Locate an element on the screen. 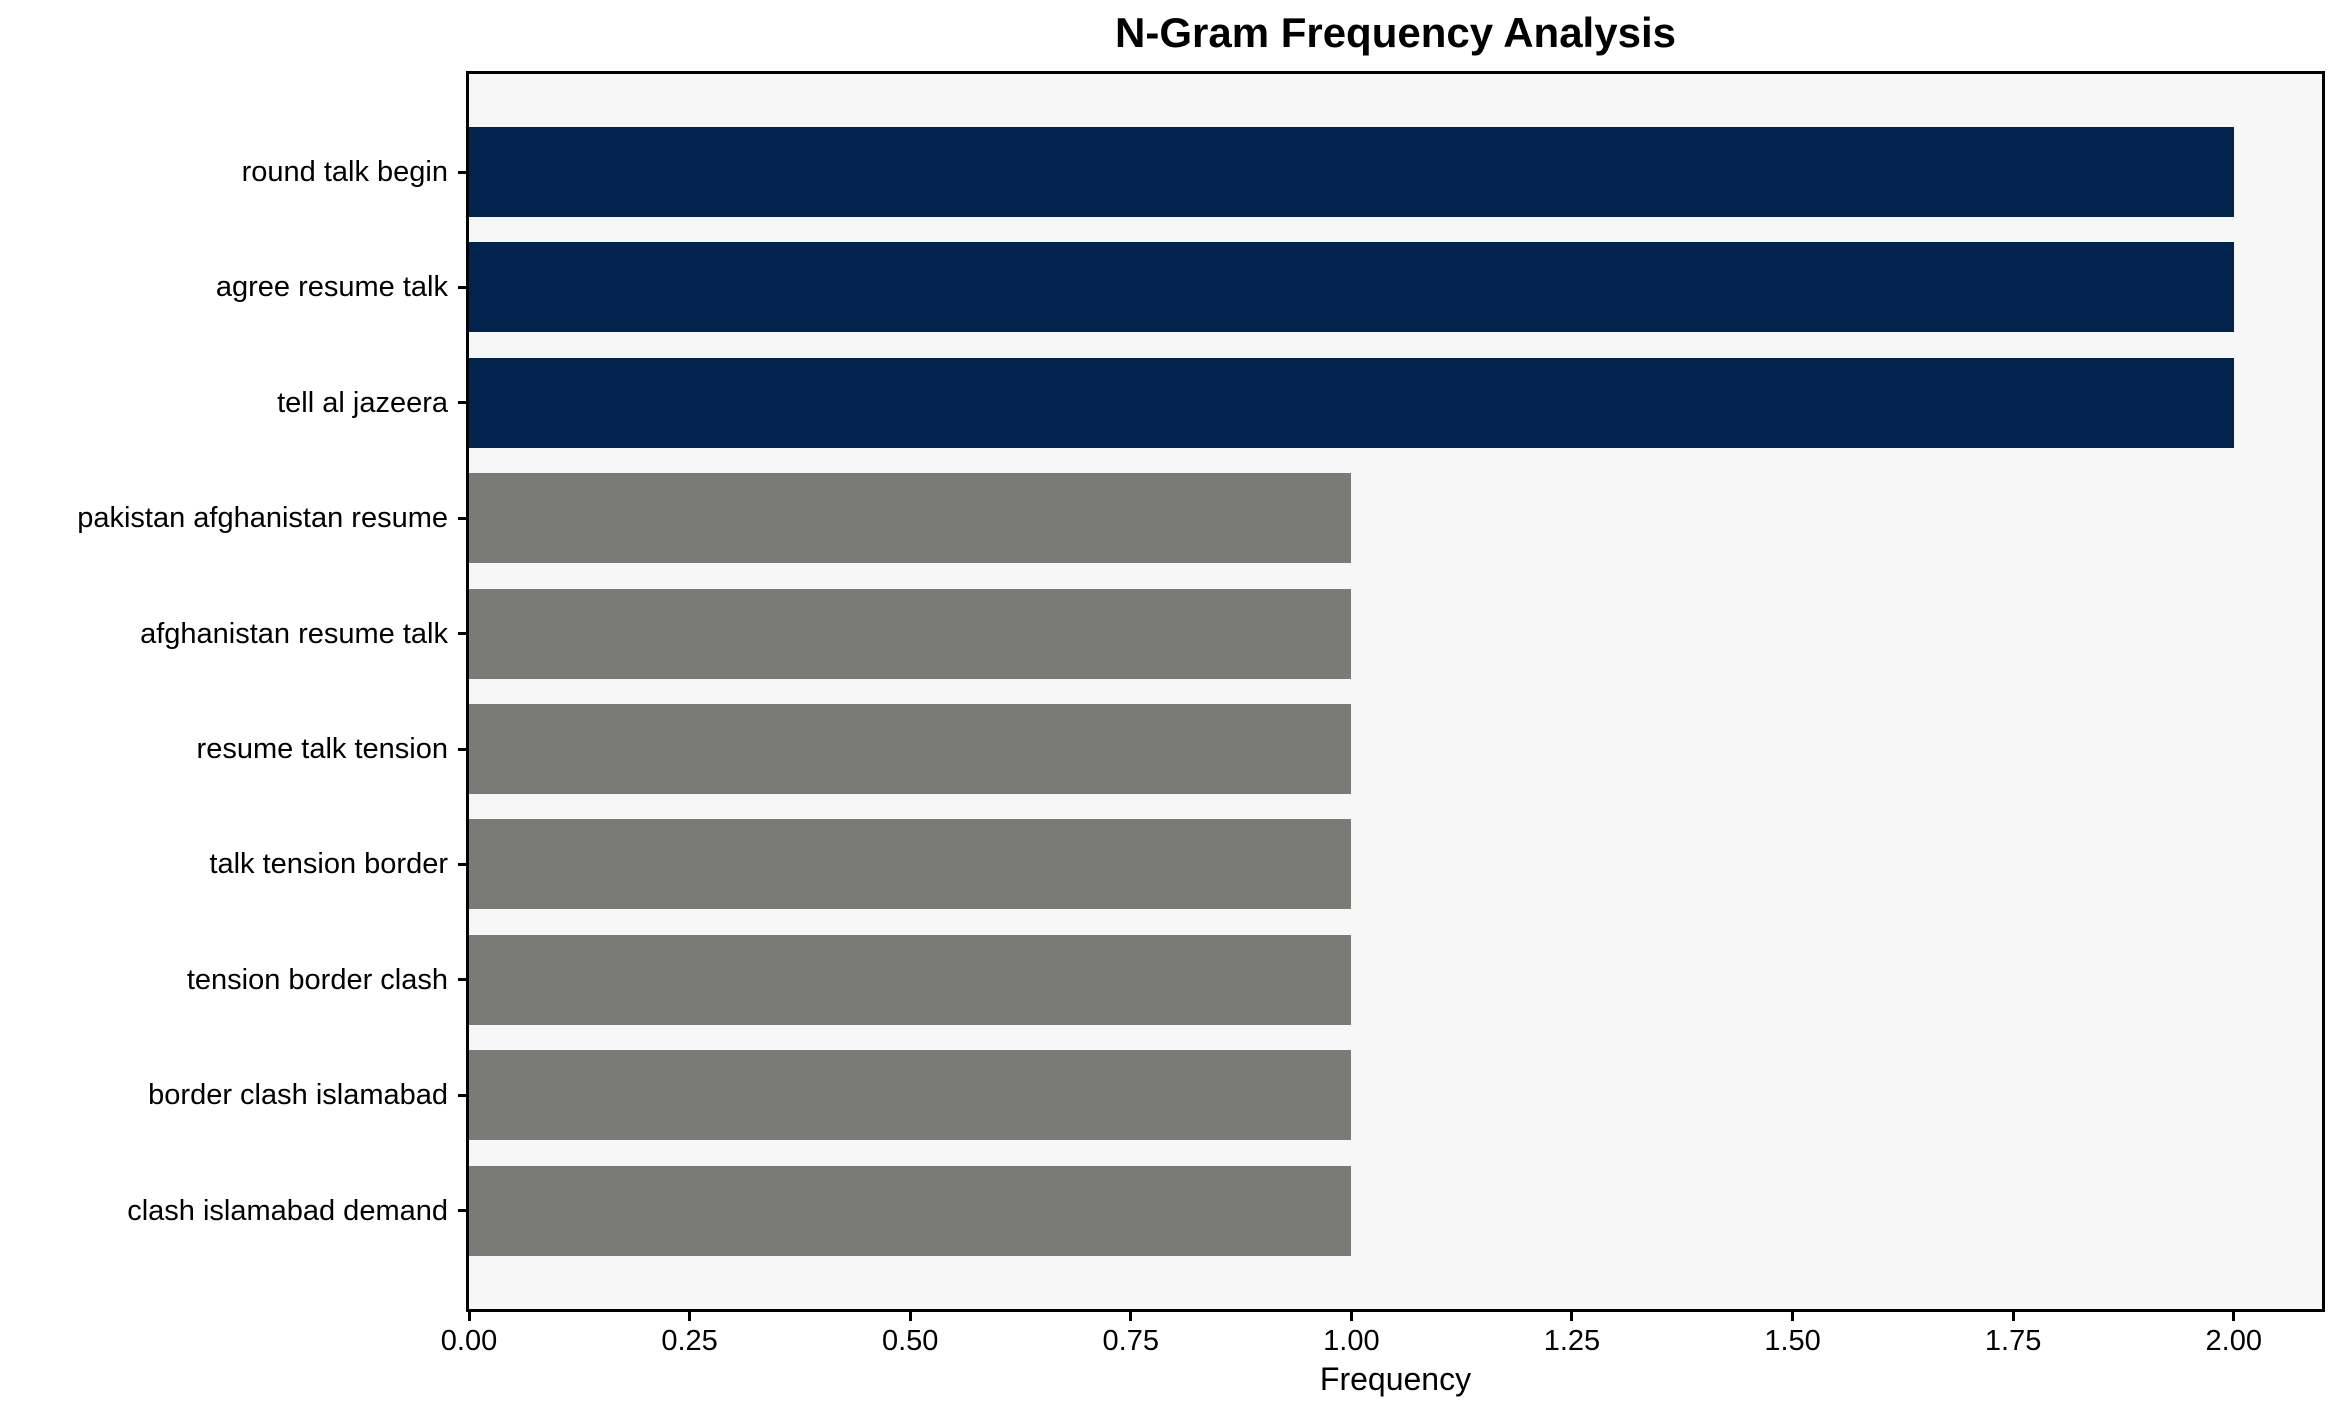  y-tick-label-clash-islamabad-demand: clash islamabad demand is located at coordinates (287, 1210).